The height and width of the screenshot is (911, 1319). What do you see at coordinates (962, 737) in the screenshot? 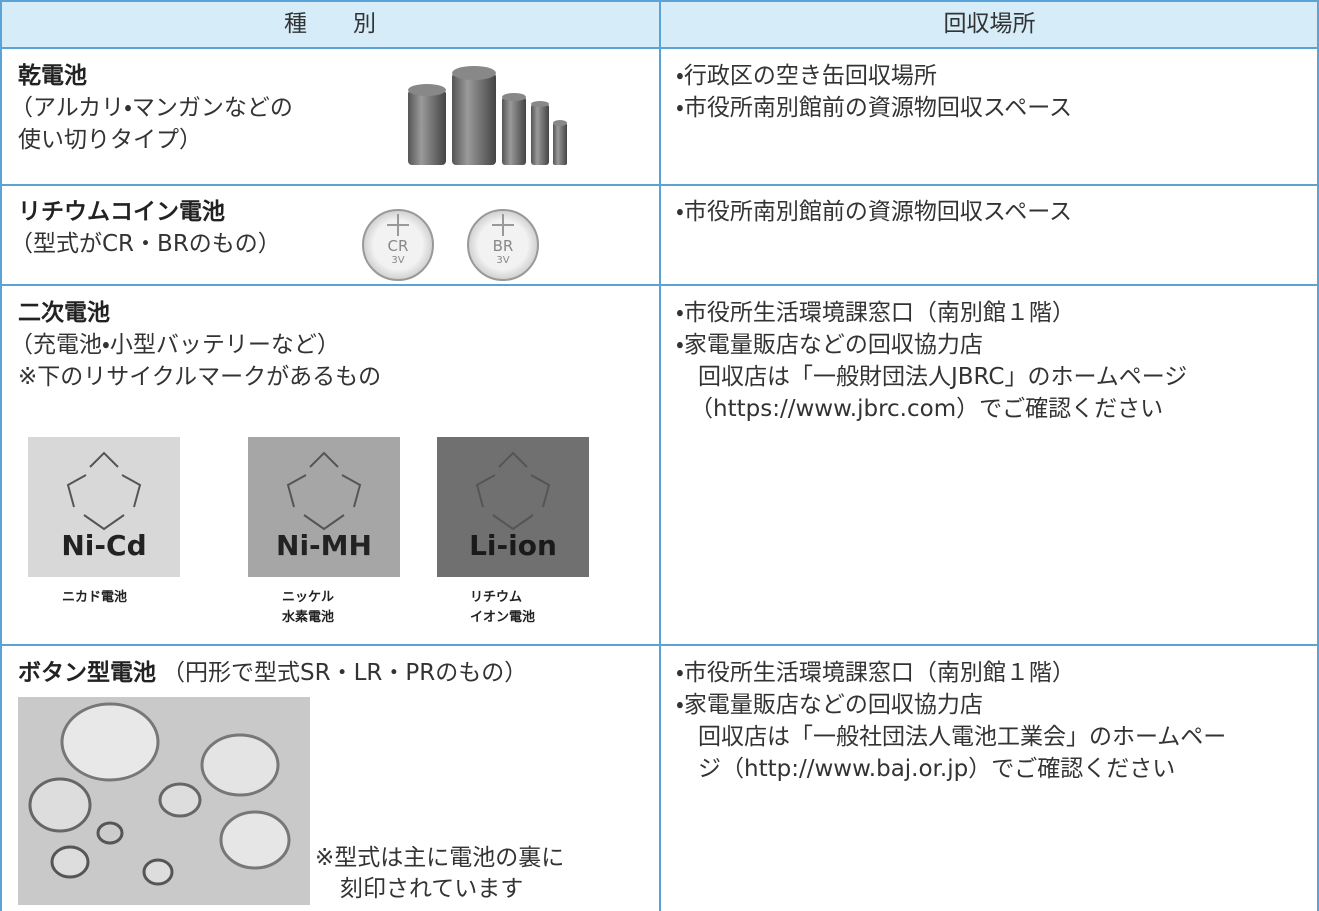
I see `place: 回収店は「一般社団法人電池工業会」のホームペー` at bounding box center [962, 737].